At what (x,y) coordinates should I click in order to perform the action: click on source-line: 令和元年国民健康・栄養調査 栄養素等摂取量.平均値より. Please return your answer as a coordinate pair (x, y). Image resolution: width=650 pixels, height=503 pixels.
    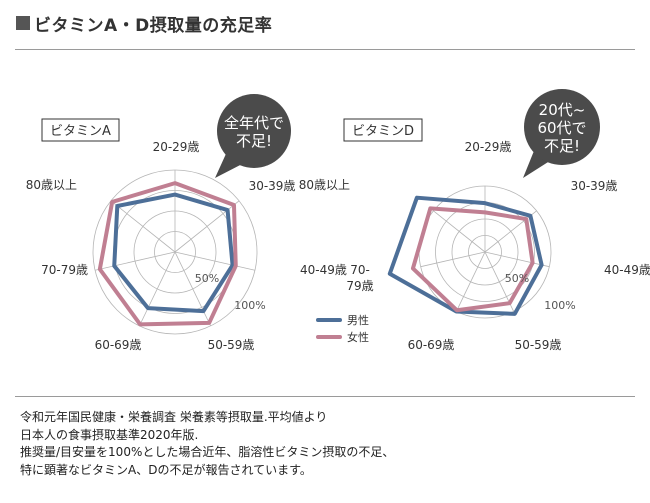
    Looking at the image, I should click on (174, 417).